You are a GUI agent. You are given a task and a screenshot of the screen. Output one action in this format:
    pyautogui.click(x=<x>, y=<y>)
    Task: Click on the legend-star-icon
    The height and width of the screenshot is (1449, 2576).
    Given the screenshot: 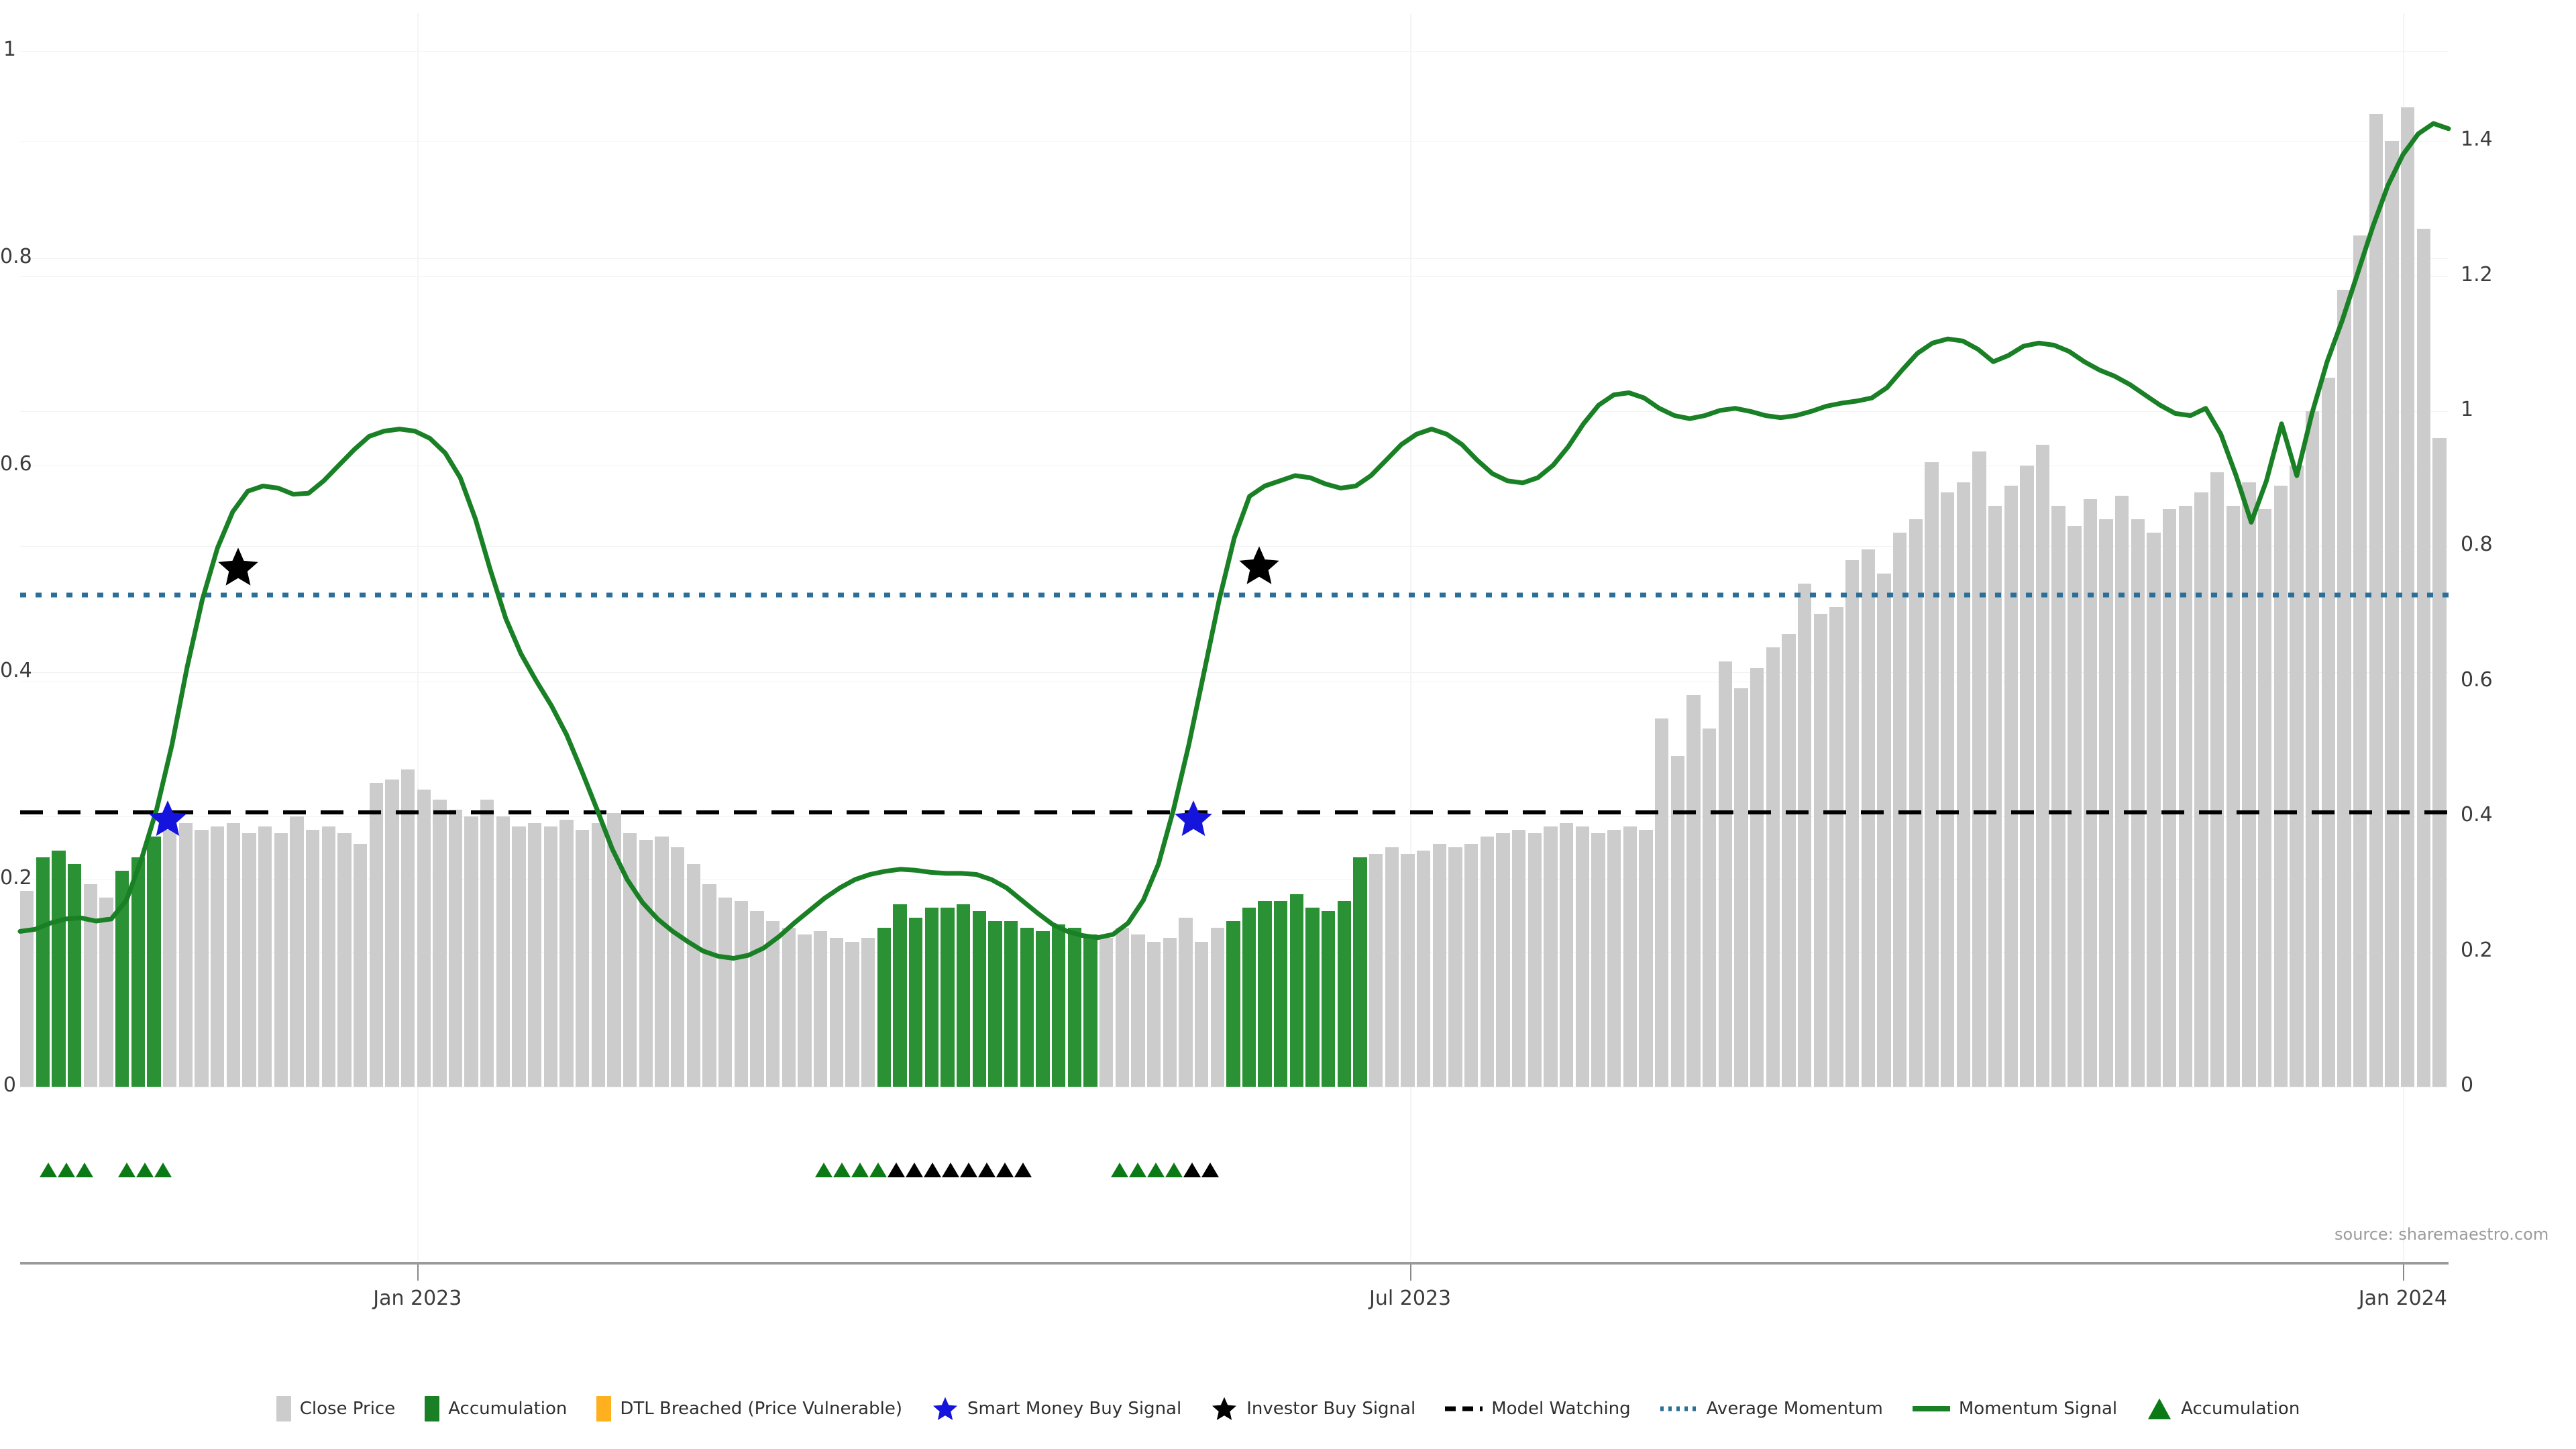 What is the action you would take?
    pyautogui.click(x=1224, y=1408)
    